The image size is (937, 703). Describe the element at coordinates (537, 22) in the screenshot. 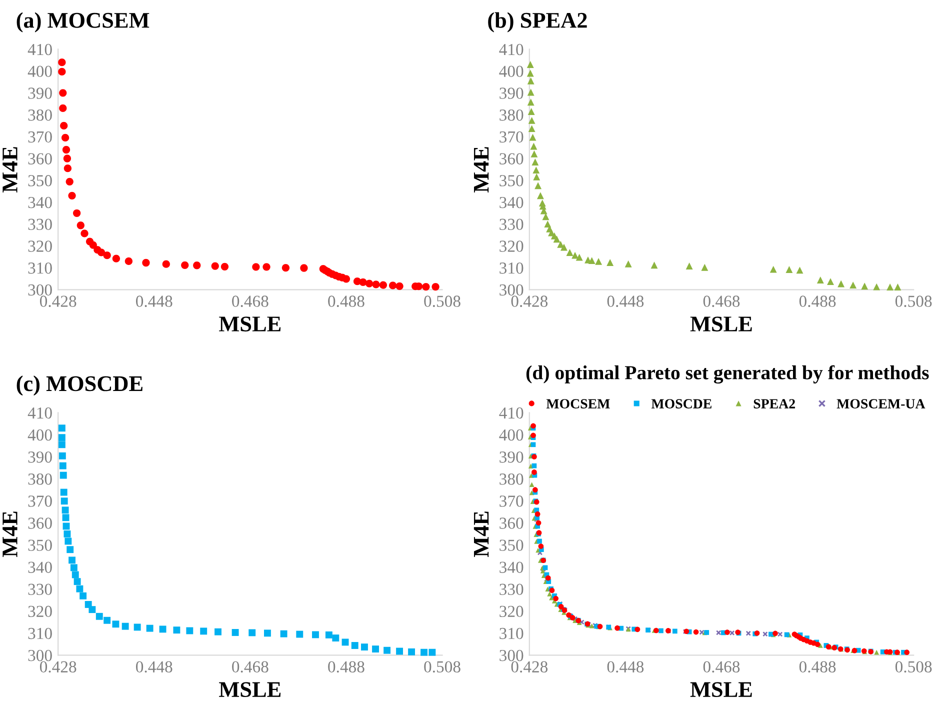

I see `chart-title: (b) SPEA2` at that location.